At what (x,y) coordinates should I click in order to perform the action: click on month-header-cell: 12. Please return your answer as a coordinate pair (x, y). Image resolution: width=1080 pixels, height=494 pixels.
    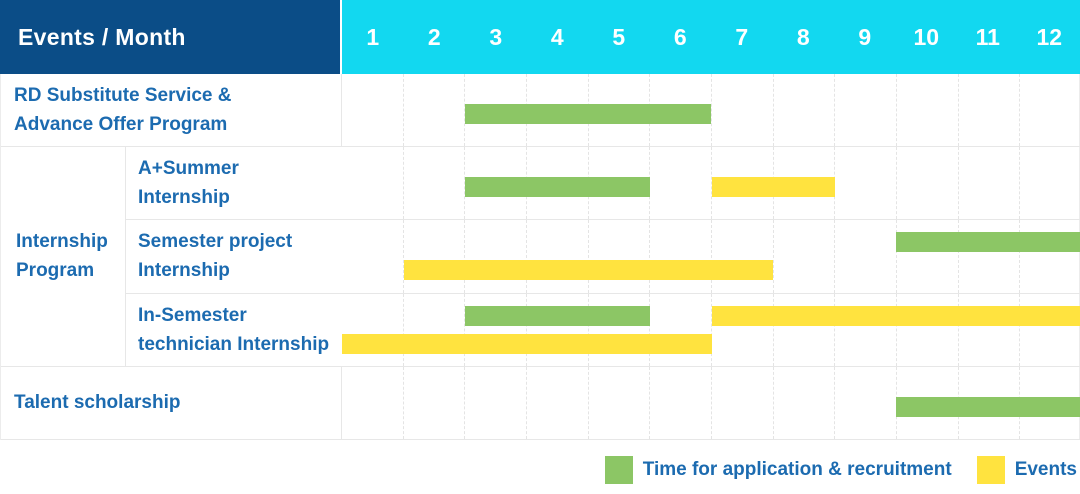
    Looking at the image, I should click on (1049, 36).